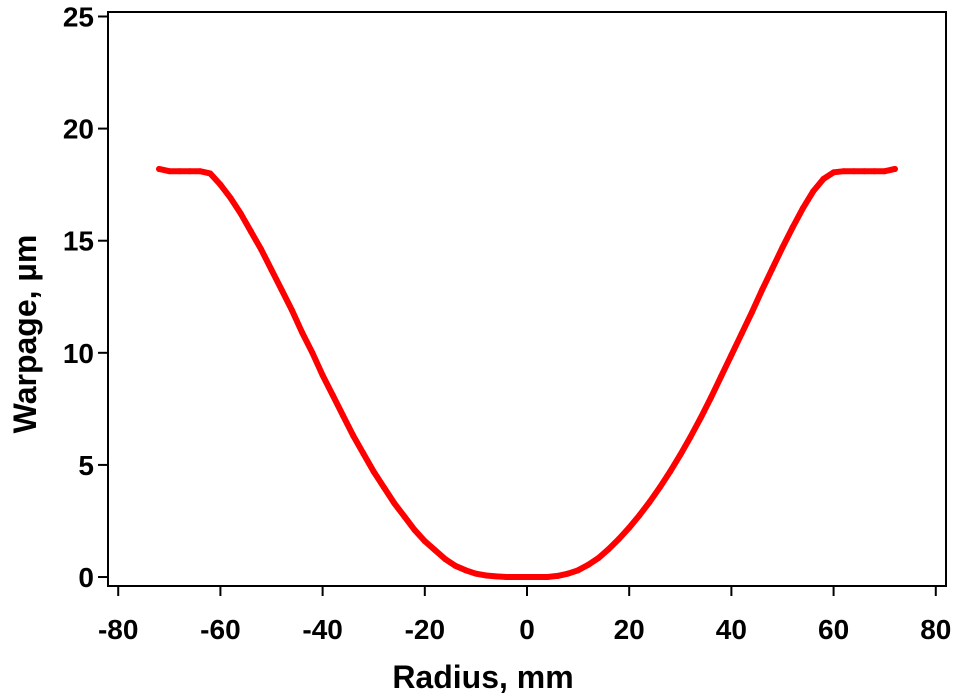  I want to click on y-axis-title: Warpage, µm, so click(25, 334).